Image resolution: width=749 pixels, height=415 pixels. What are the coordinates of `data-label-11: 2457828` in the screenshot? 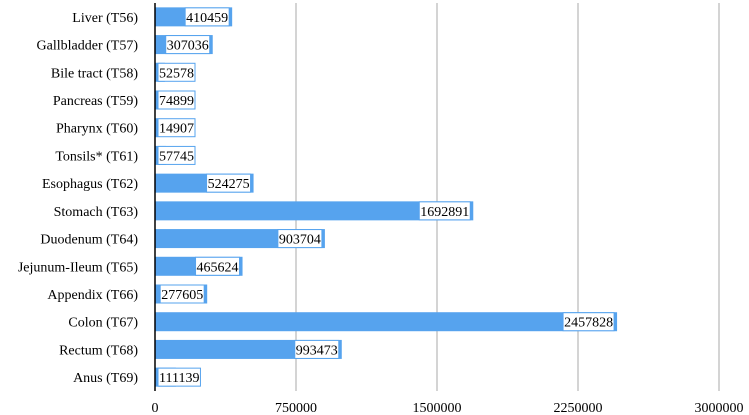 It's located at (588, 323).